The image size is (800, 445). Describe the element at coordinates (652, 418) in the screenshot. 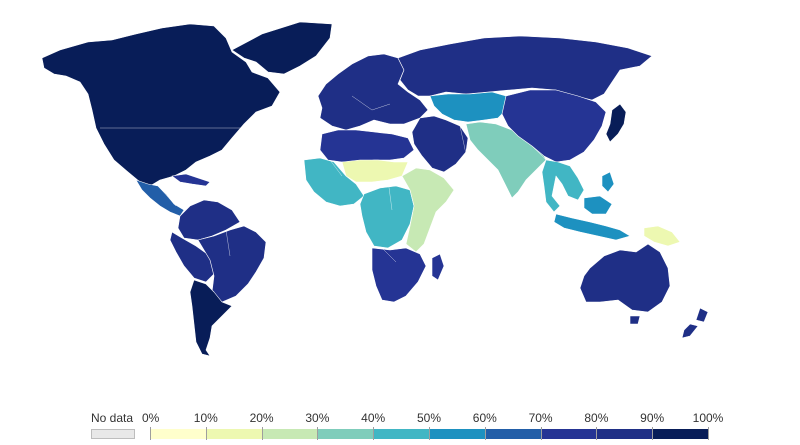

I see `legend-tick-label-9: 90%` at that location.